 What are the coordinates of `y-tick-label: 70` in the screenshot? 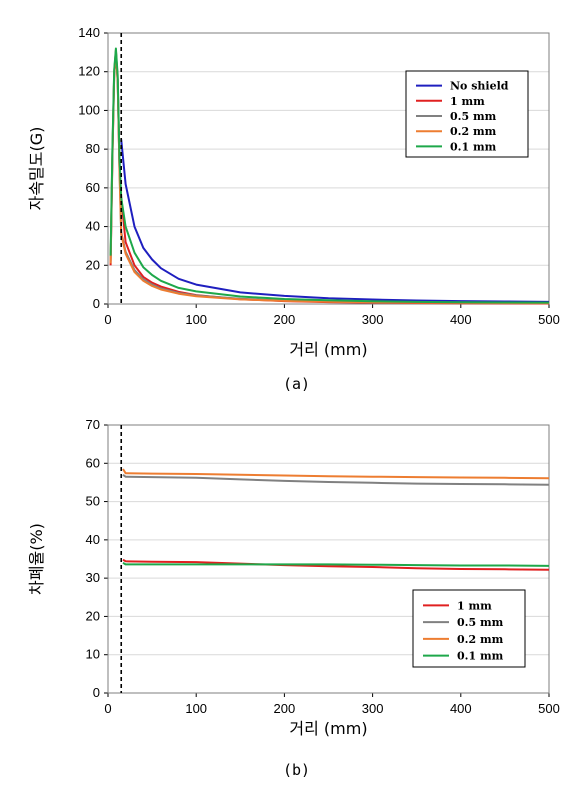 It's located at (93, 424).